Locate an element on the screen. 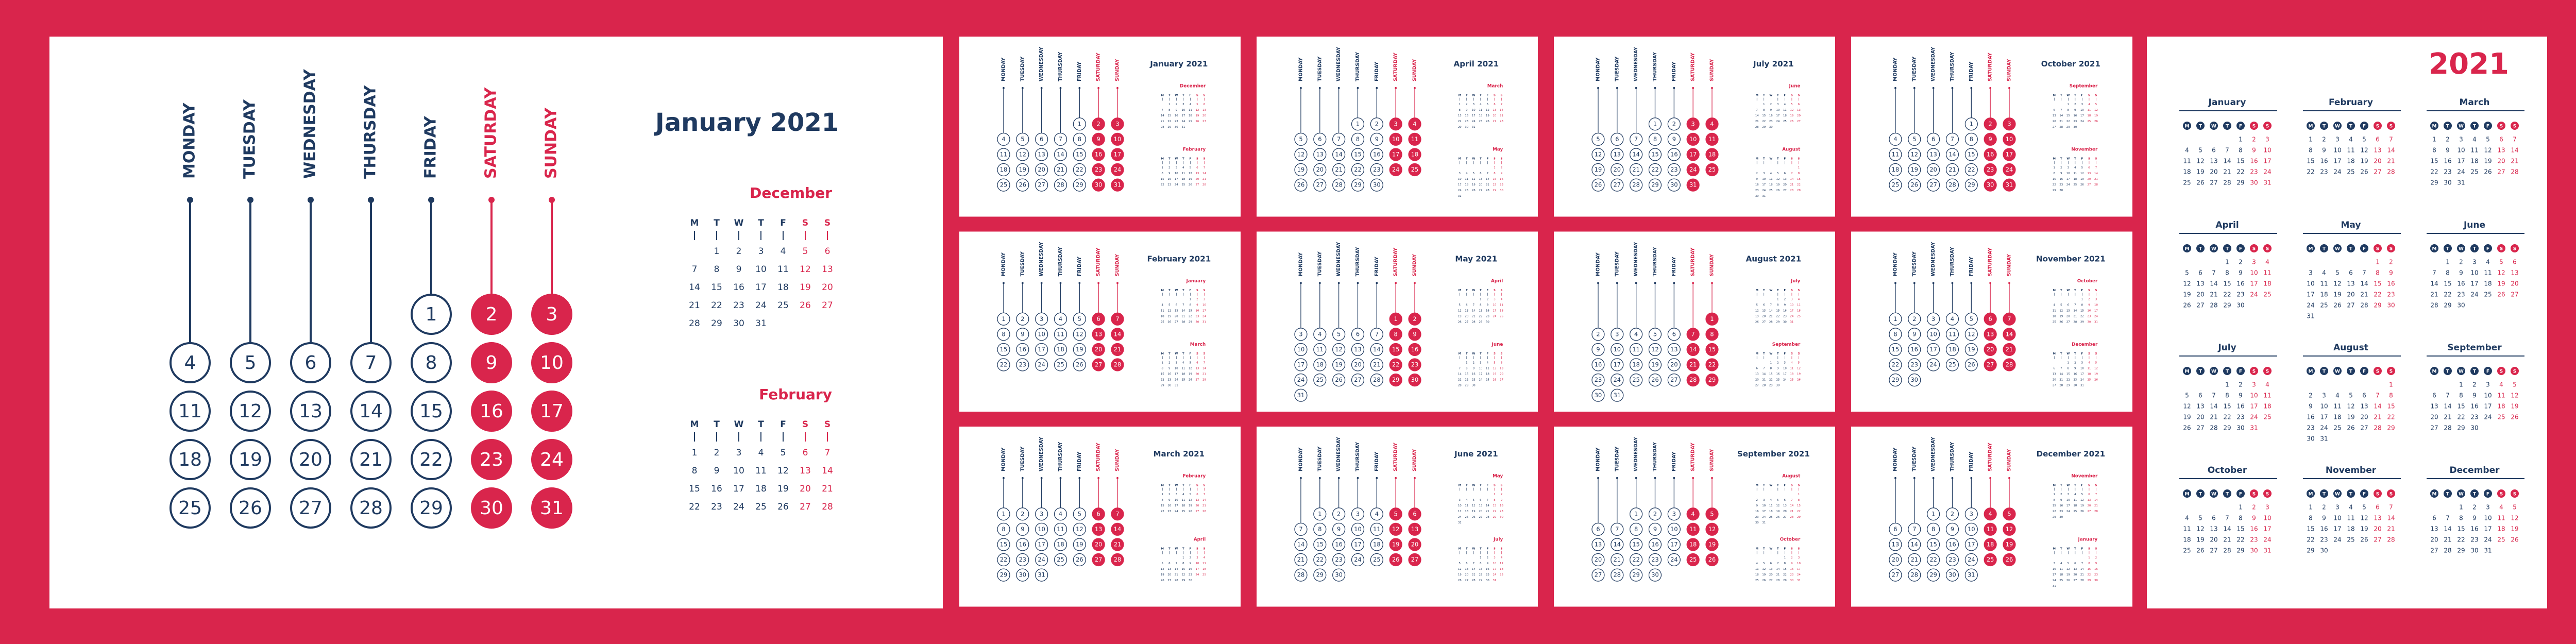 The height and width of the screenshot is (644, 2576). mini-day: 27 is located at coordinates (805, 507).